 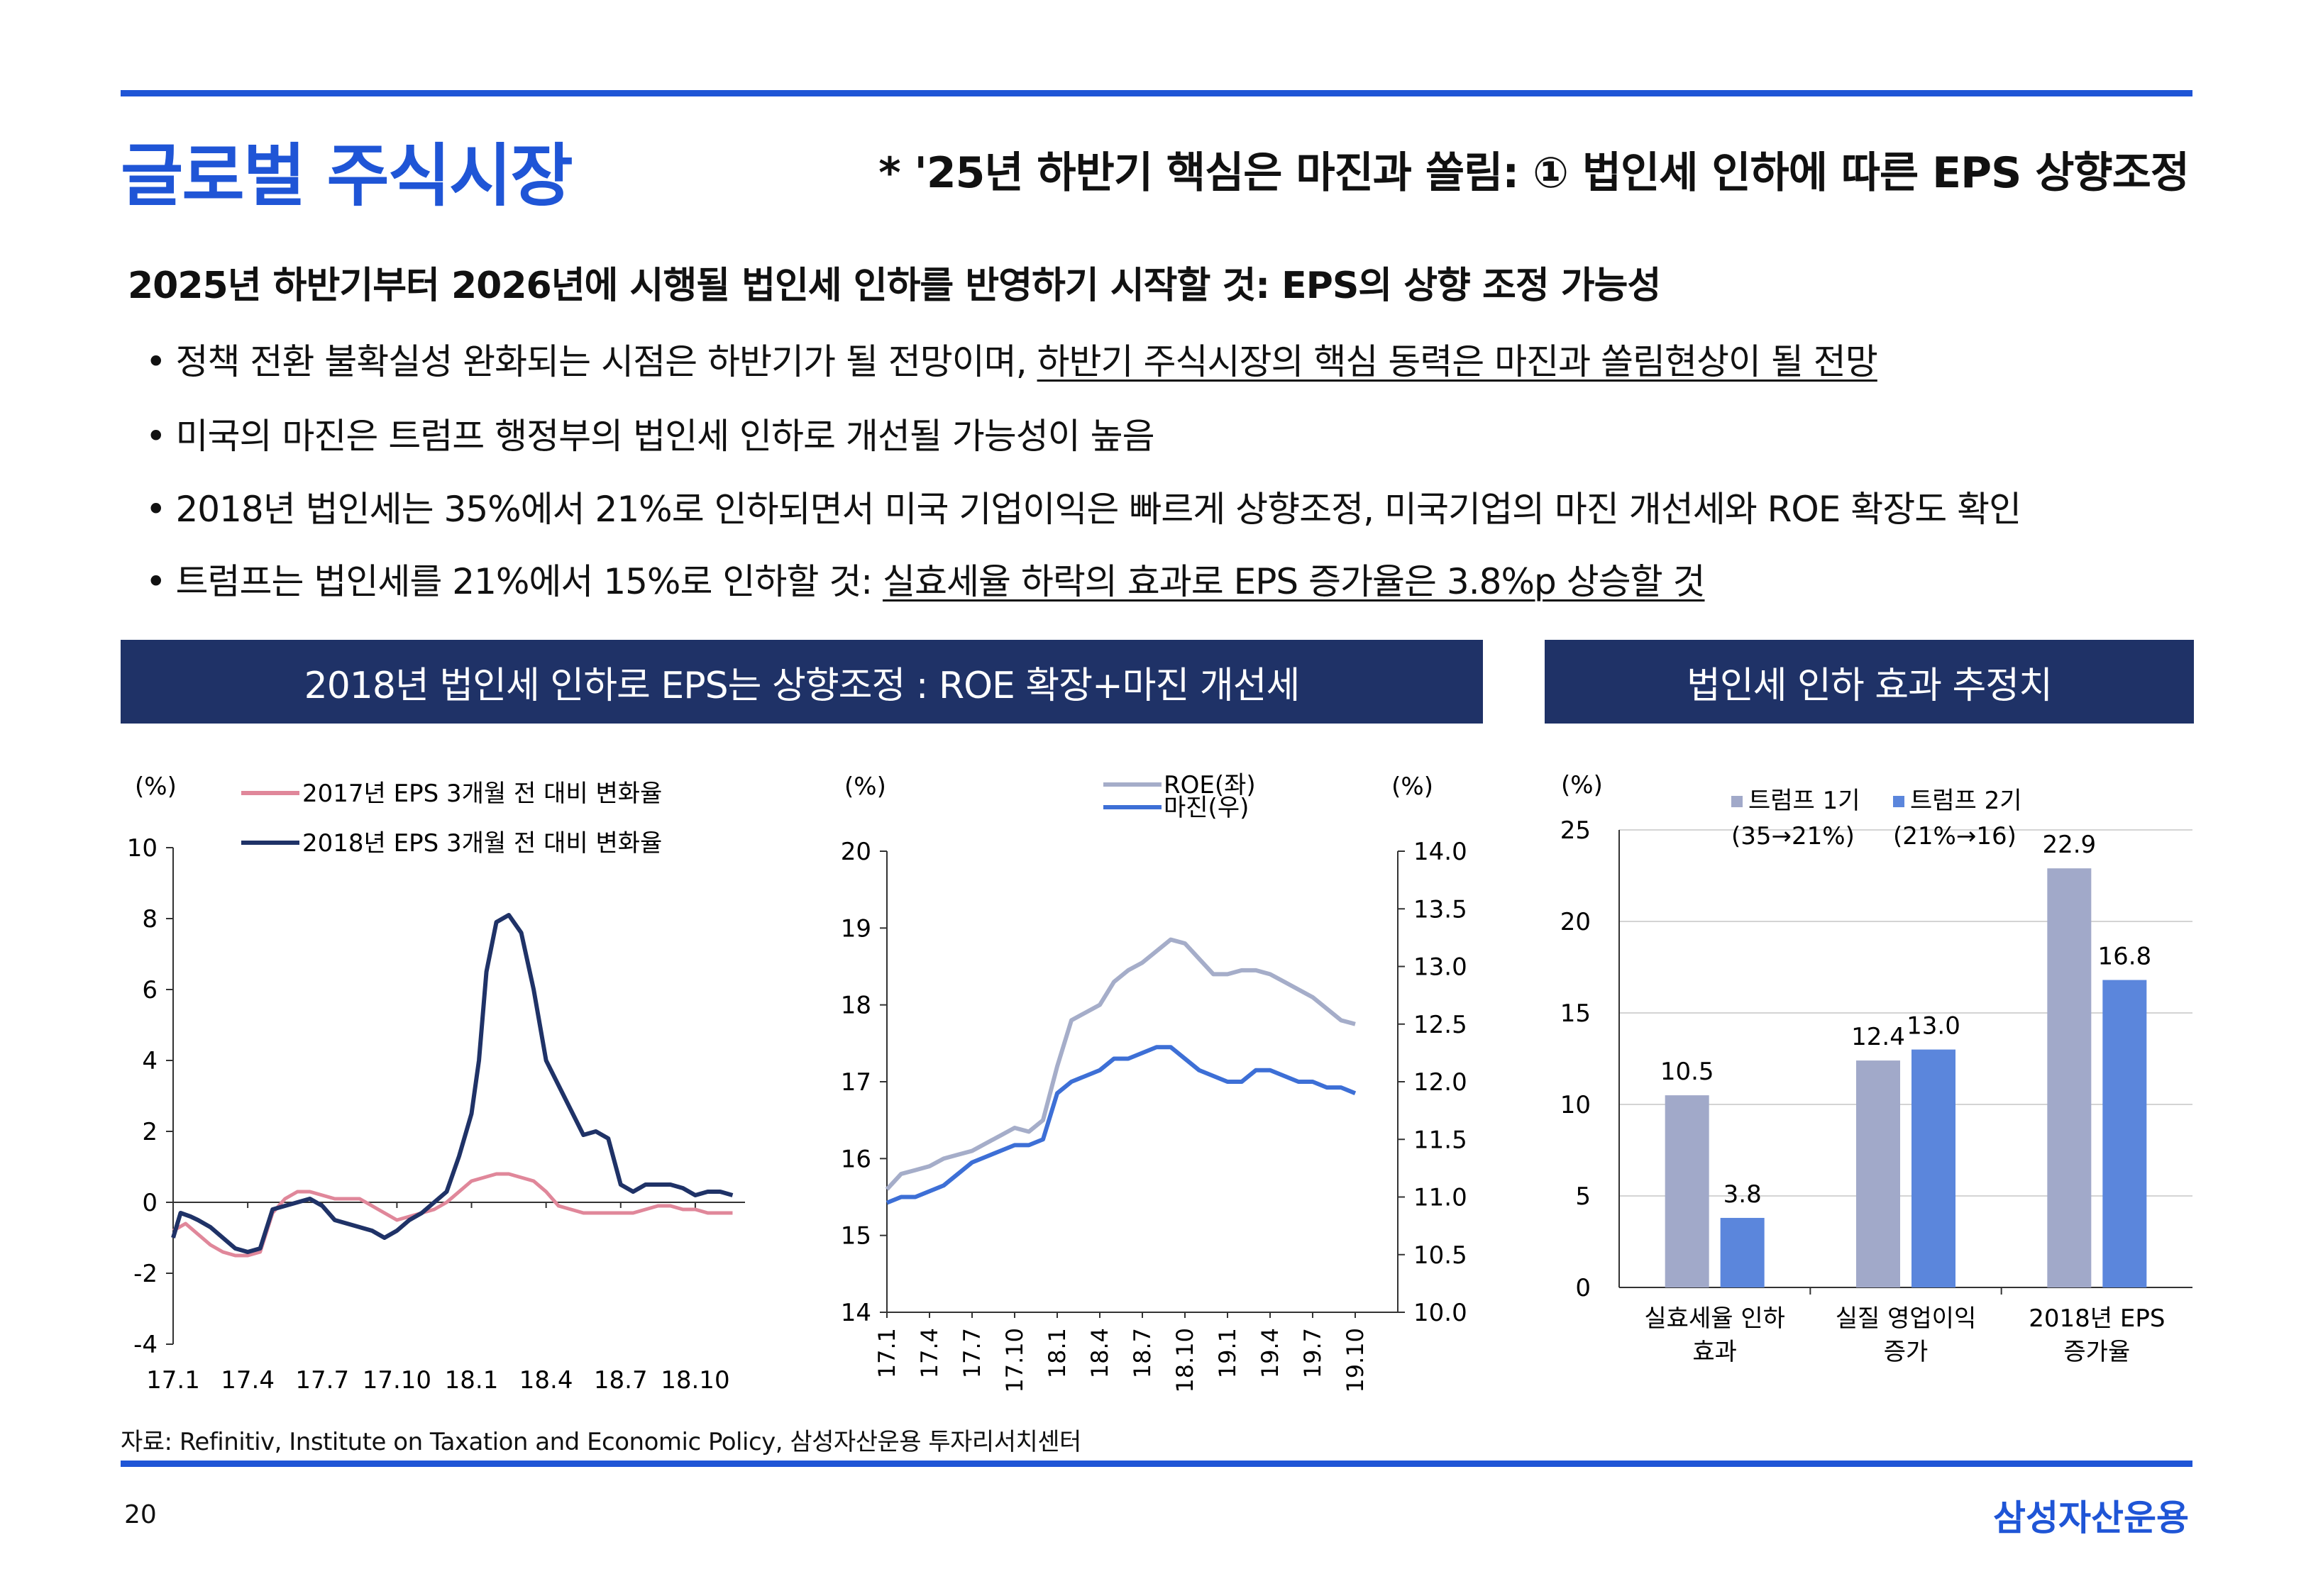 I want to click on legend-sub-1: (35→21%), so click(x=1793, y=836).